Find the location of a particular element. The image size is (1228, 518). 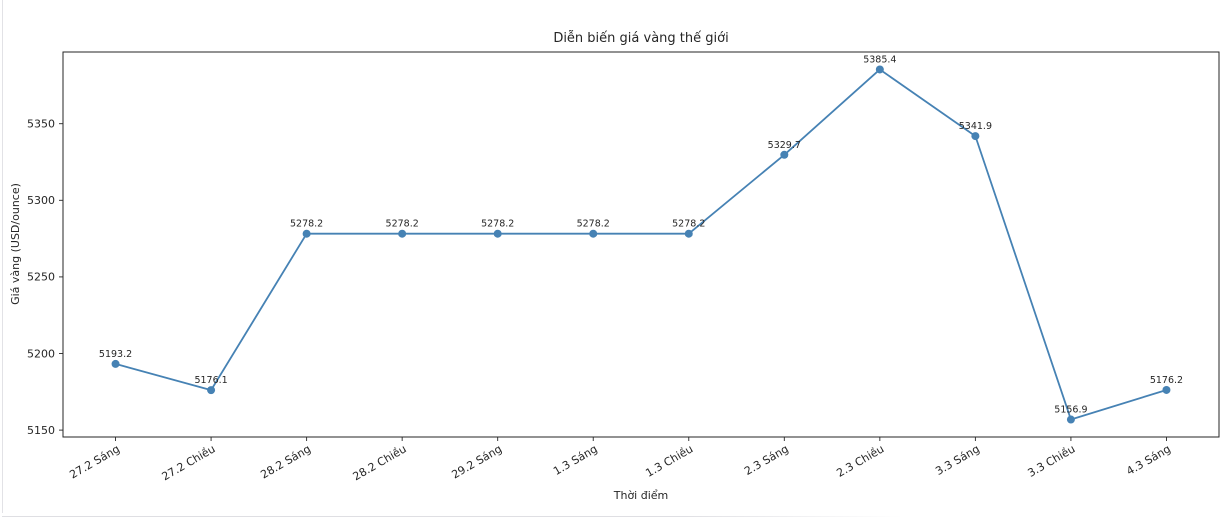

x-tick-label: 27.2 Chiều is located at coordinates (189, 462).